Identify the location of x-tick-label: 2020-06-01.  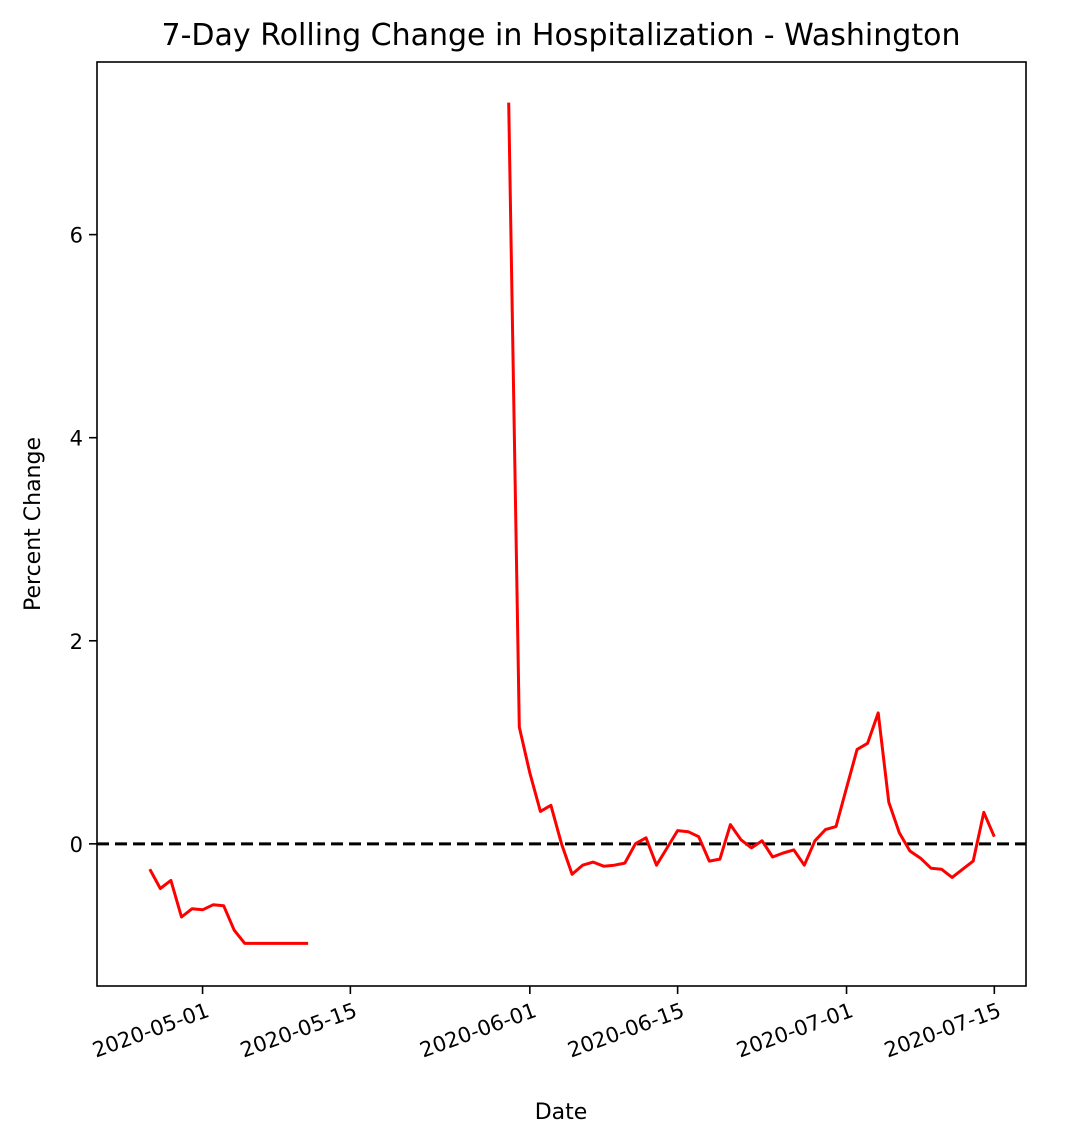
(478, 1030).